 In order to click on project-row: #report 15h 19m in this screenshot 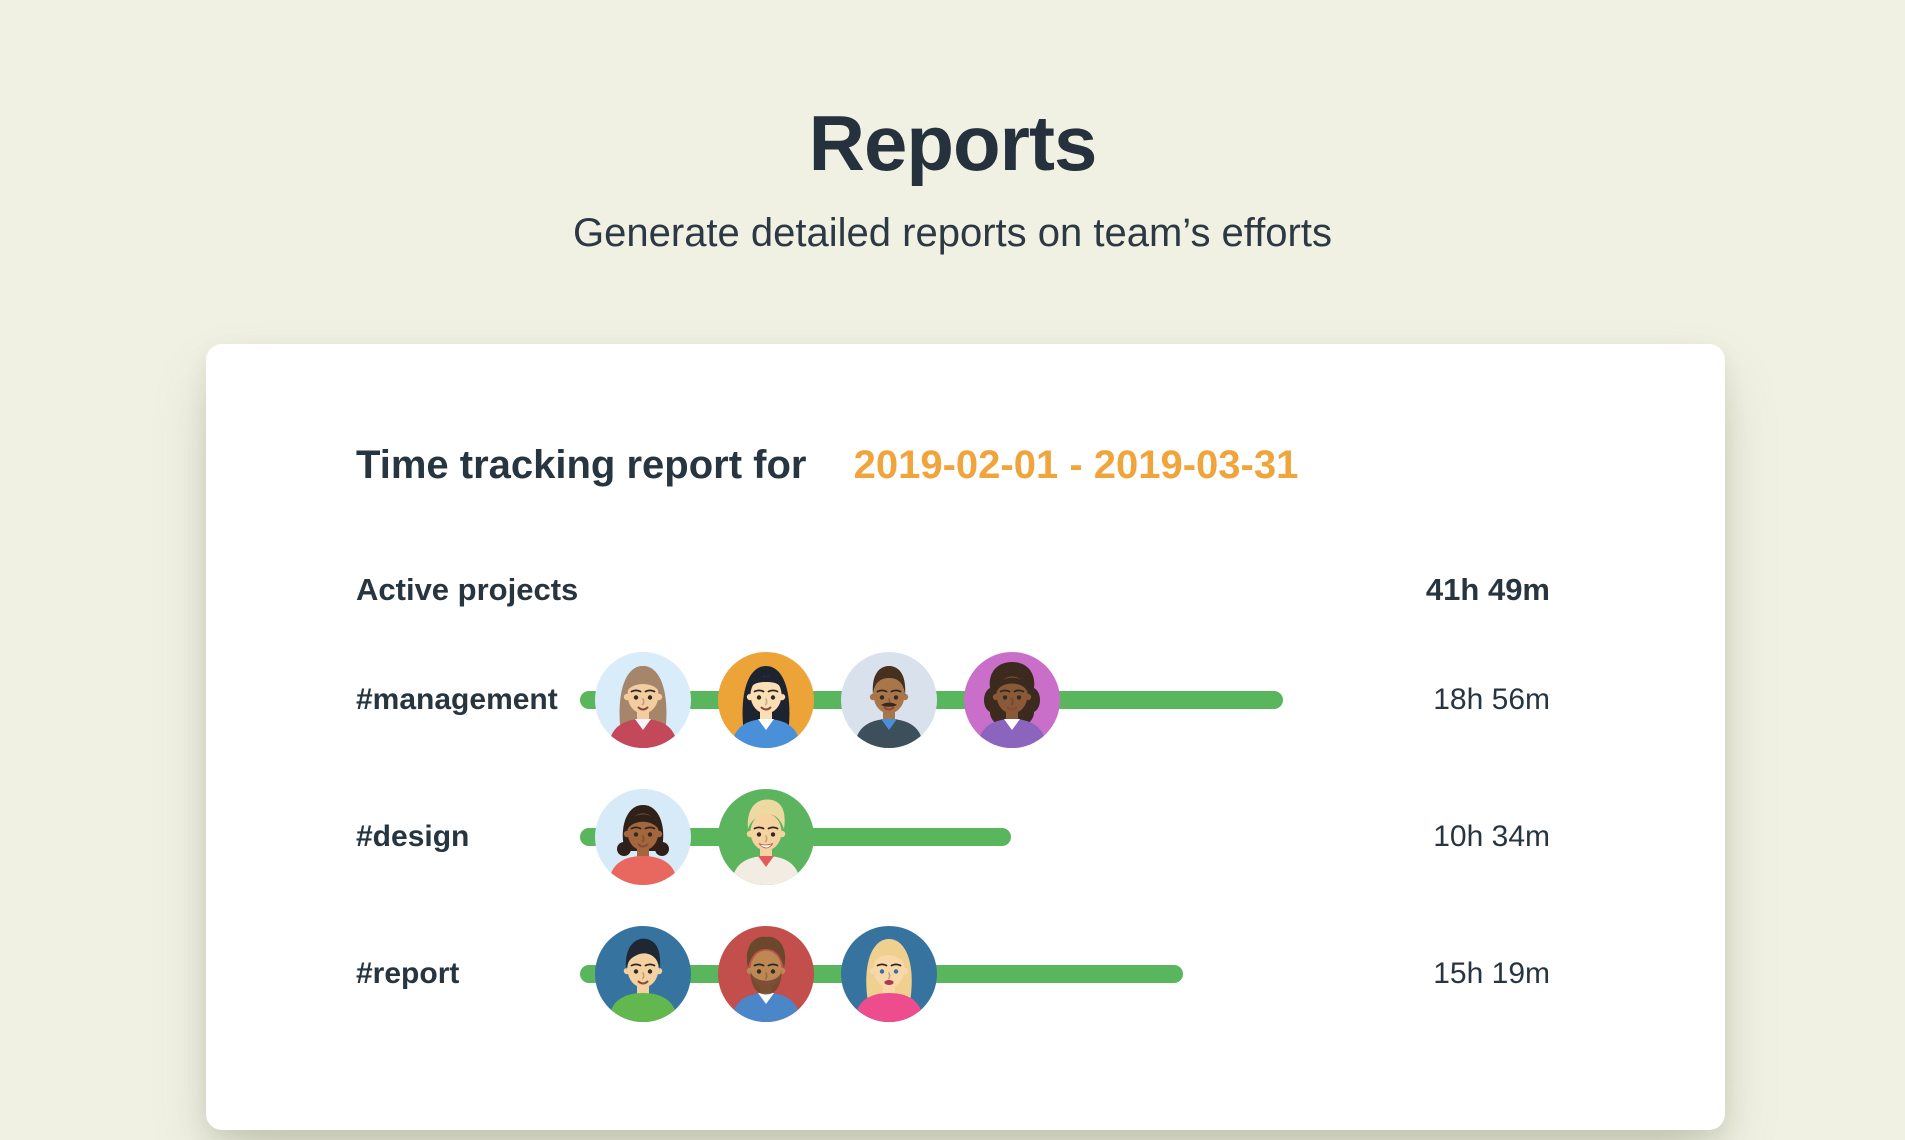, I will do `click(953, 973)`.